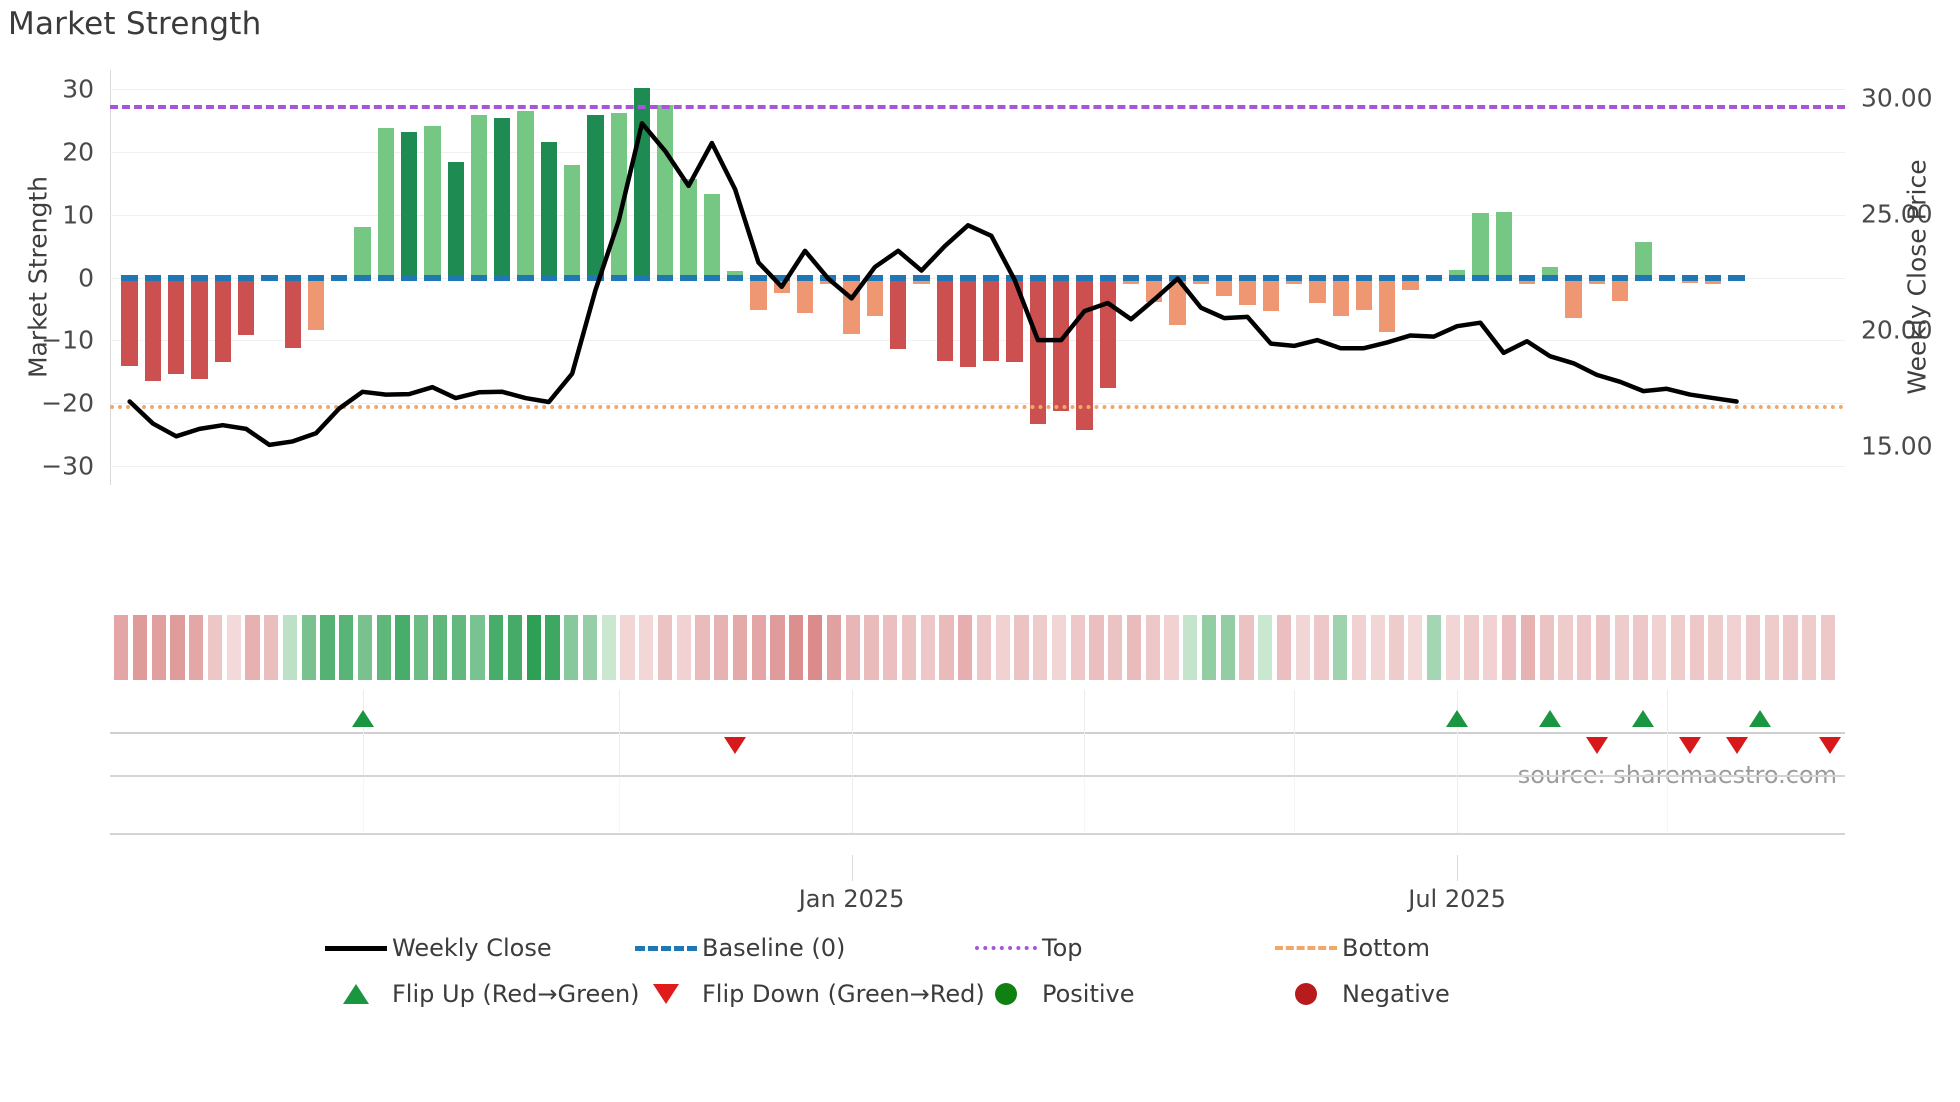 This screenshot has width=1960, height=1102. Describe the element at coordinates (135, 24) in the screenshot. I see `page-title: Market Strength` at that location.